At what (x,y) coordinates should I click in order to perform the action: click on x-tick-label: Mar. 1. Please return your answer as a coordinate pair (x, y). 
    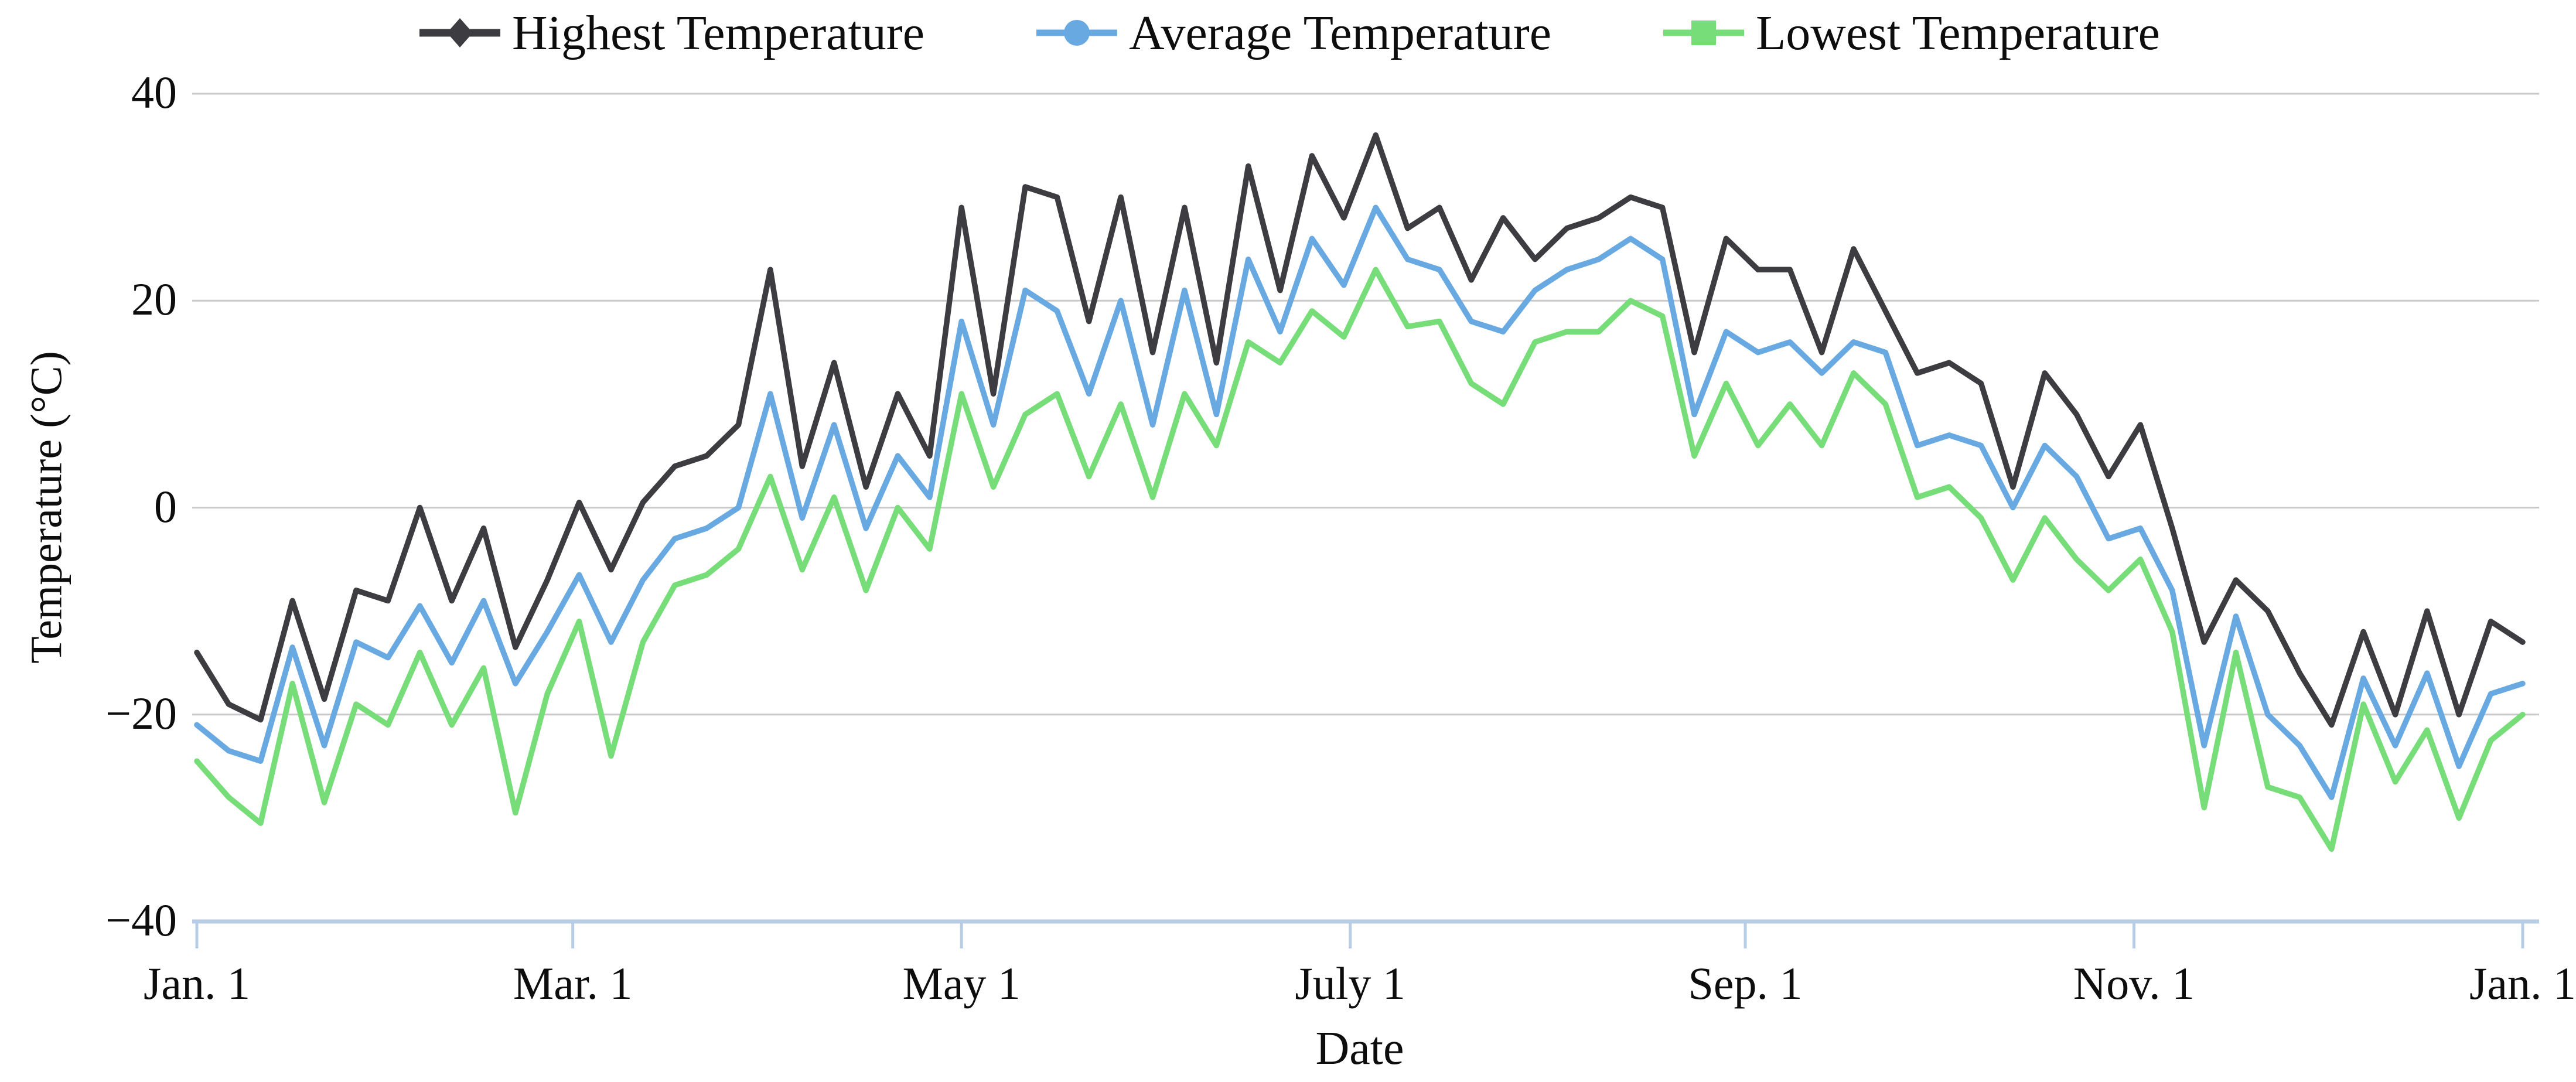
    Looking at the image, I should click on (573, 983).